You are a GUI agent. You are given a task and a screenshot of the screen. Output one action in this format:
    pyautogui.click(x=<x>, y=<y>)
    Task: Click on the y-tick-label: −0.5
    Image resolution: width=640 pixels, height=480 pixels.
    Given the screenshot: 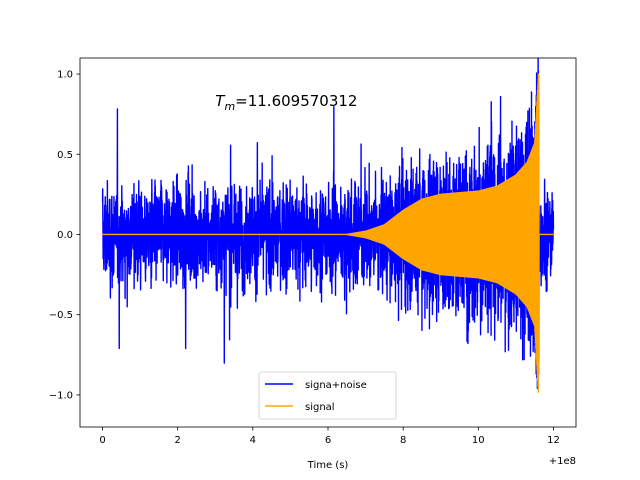 What is the action you would take?
    pyautogui.click(x=61, y=315)
    